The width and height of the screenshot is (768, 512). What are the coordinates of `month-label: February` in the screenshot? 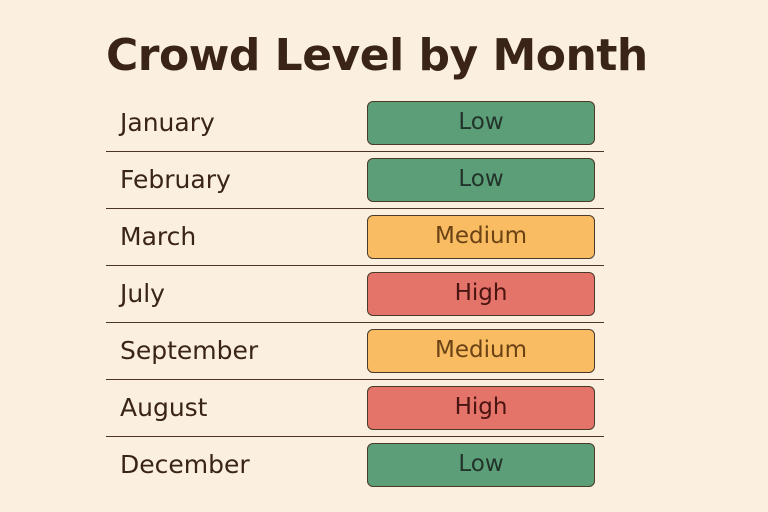 It's located at (175, 179).